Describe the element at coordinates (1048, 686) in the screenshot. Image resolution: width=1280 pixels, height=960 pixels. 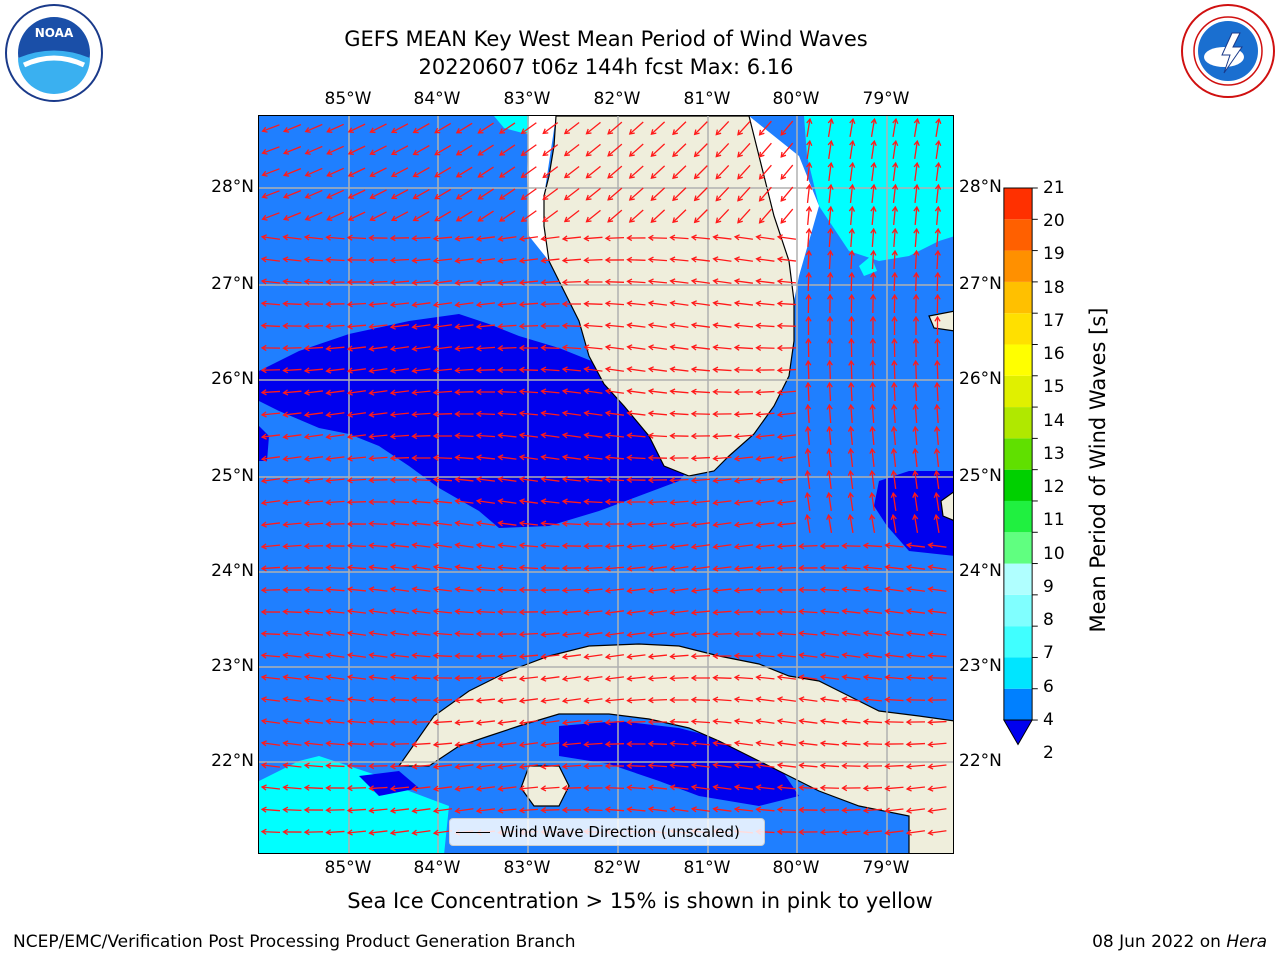
I see `colorbar-tick-label: 6` at that location.